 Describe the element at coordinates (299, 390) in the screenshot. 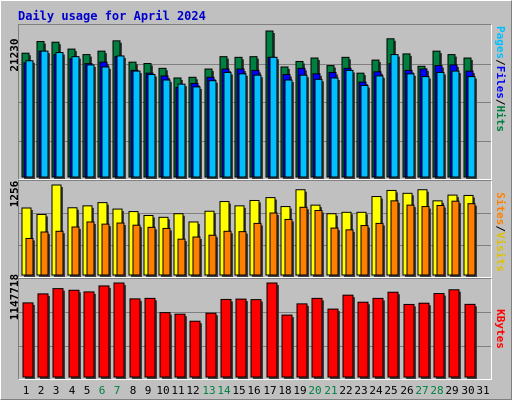

I see `x-tick-label: 19` at that location.